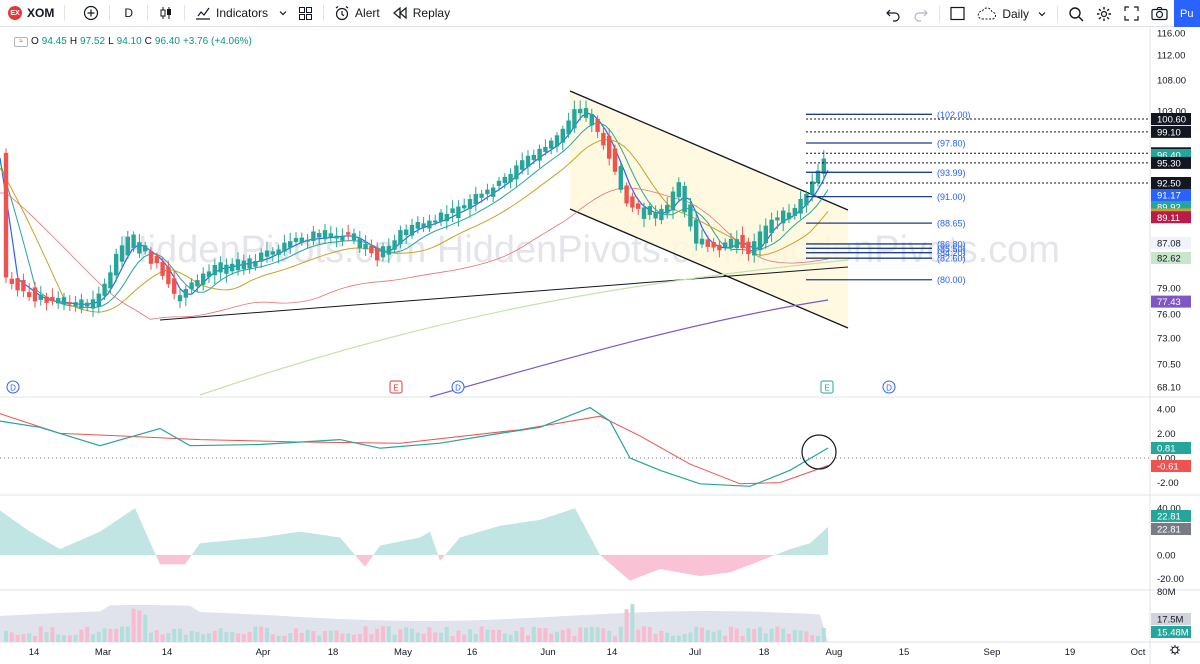 The image size is (1200, 664). I want to click on redo-button, so click(921, 13).